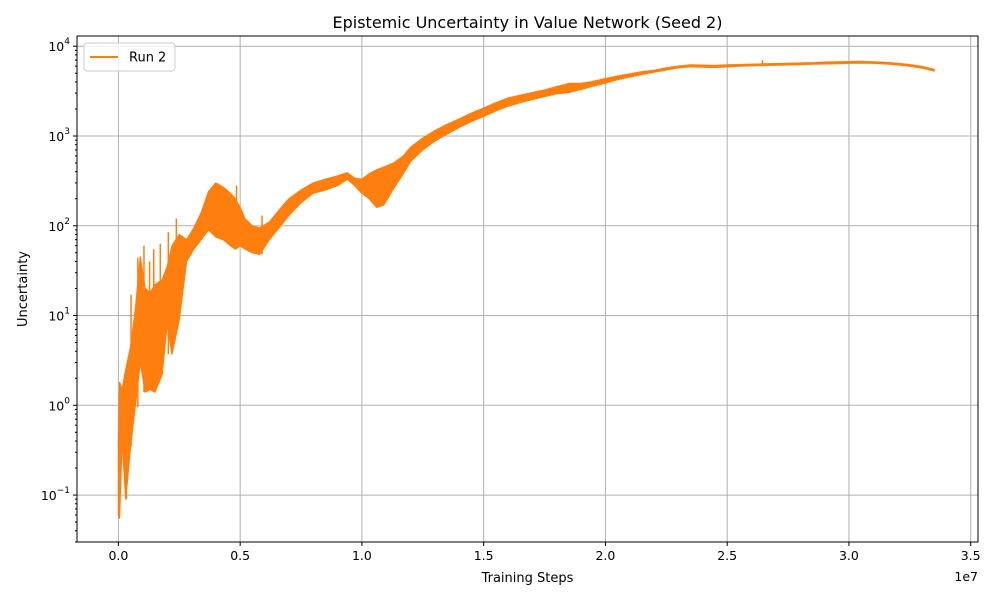 This screenshot has width=1000, height=600. I want to click on x-tick-label: 3.0, so click(849, 555).